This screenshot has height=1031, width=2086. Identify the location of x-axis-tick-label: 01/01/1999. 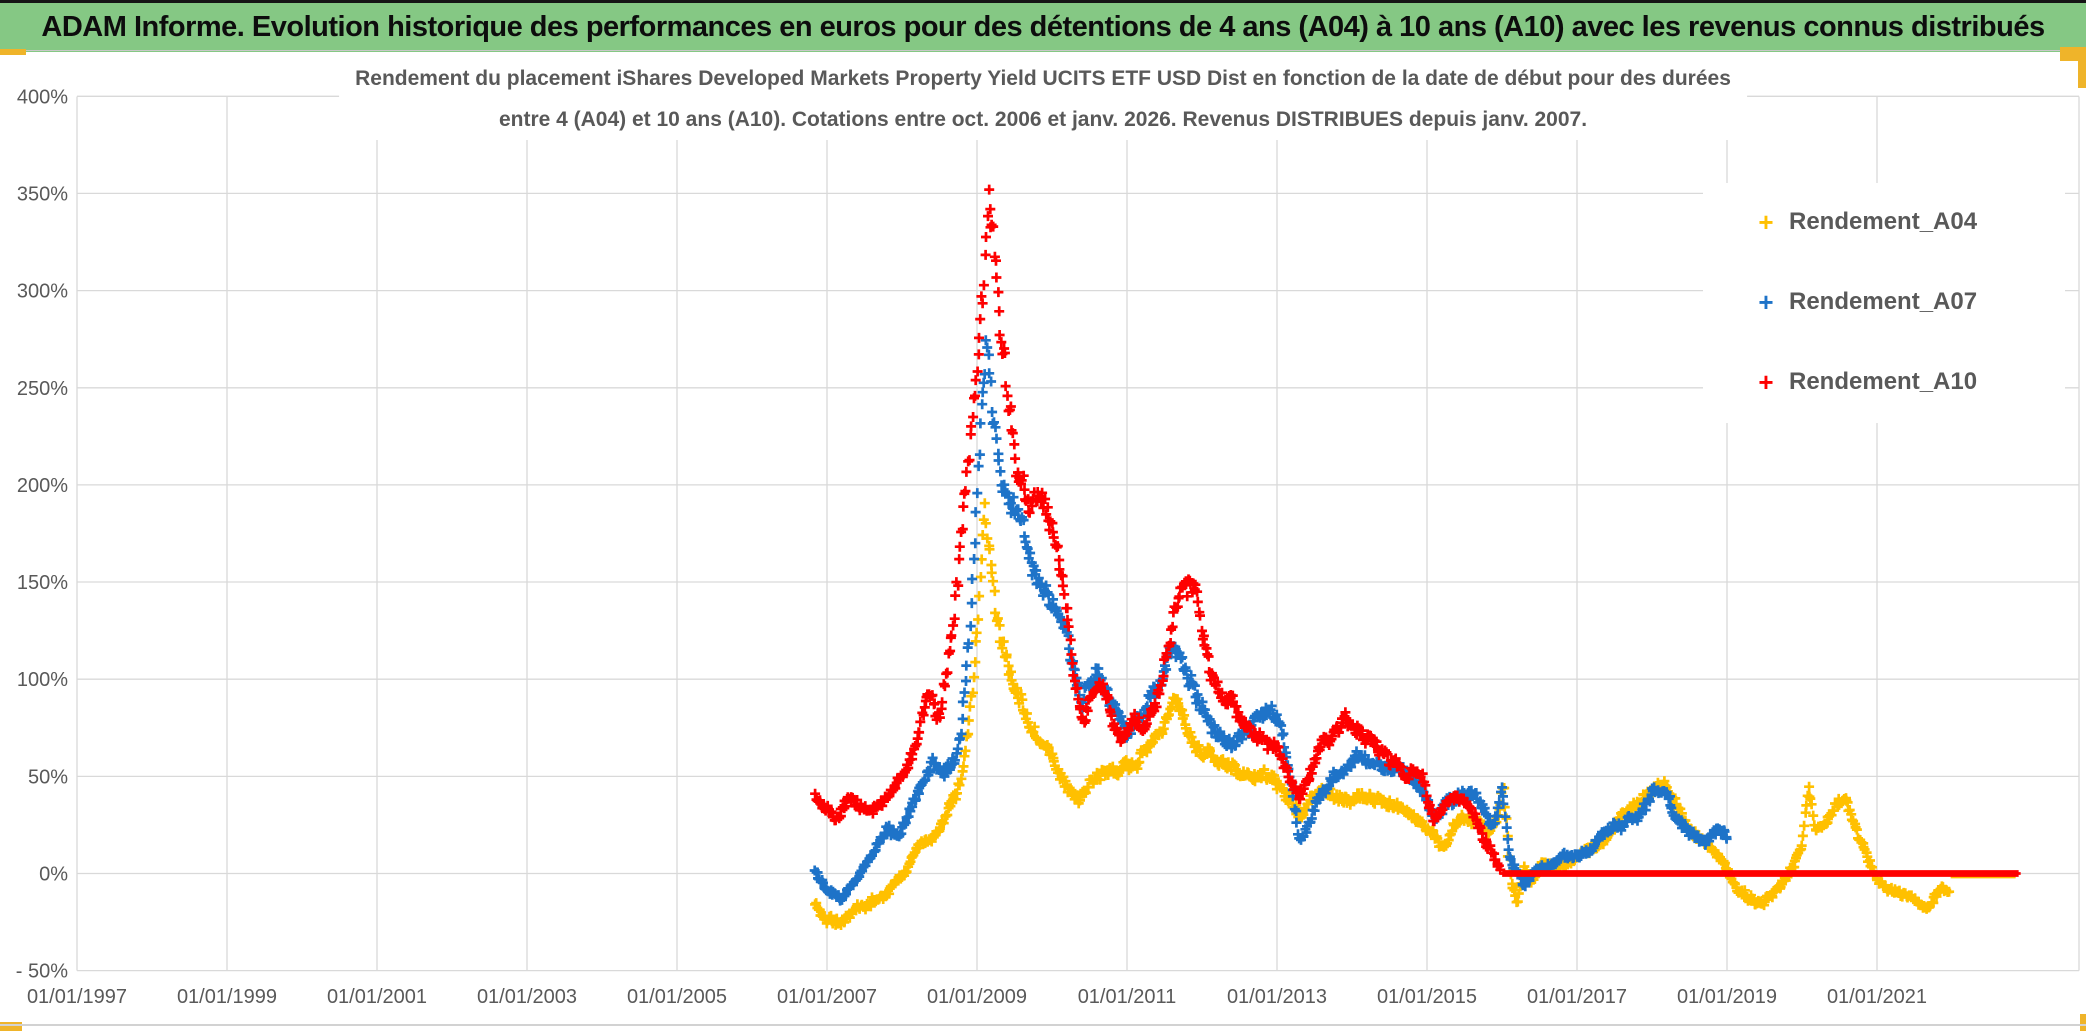
(227, 997).